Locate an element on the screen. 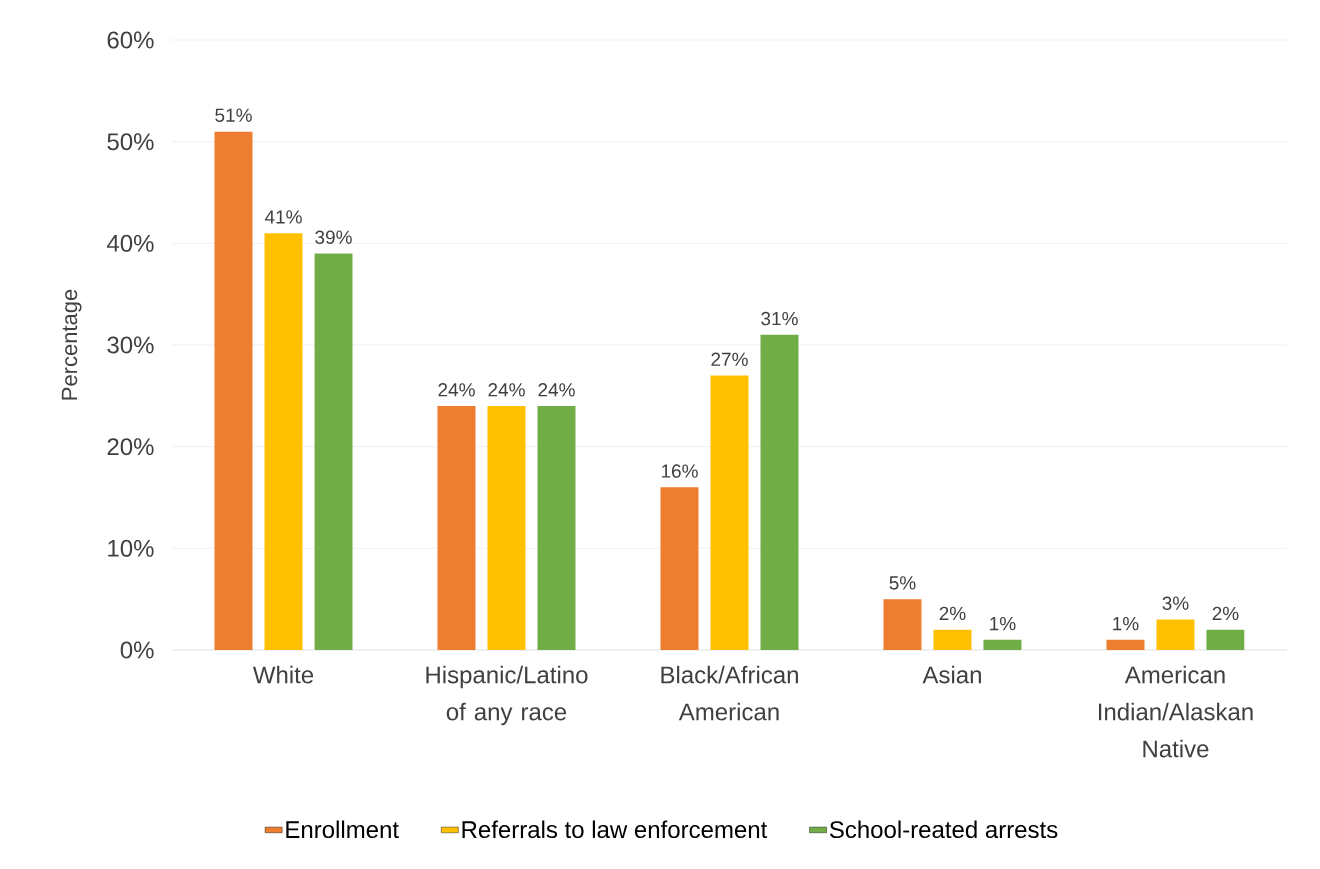  x-tick-label: Hispanic/Latino of any race is located at coordinates (507, 695).